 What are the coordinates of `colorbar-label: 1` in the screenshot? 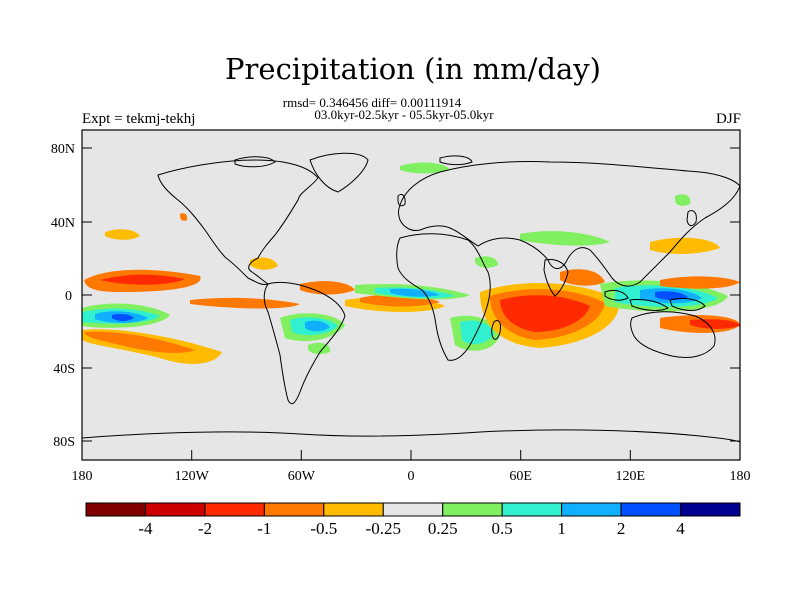 It's located at (561, 528).